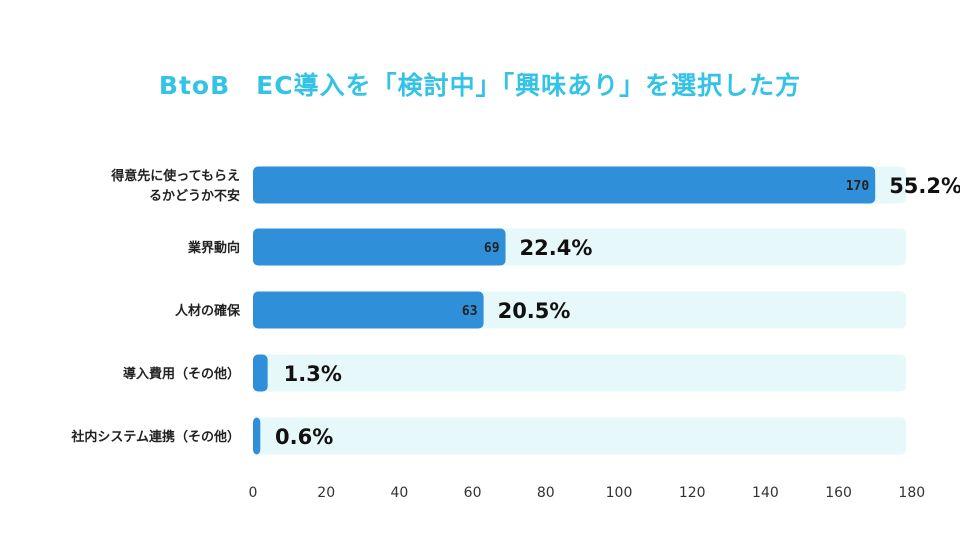  Describe the element at coordinates (480, 85) in the screenshot. I see `chart-title: BtoB EC導入を「検討中」「興味あり」を選択した方` at that location.